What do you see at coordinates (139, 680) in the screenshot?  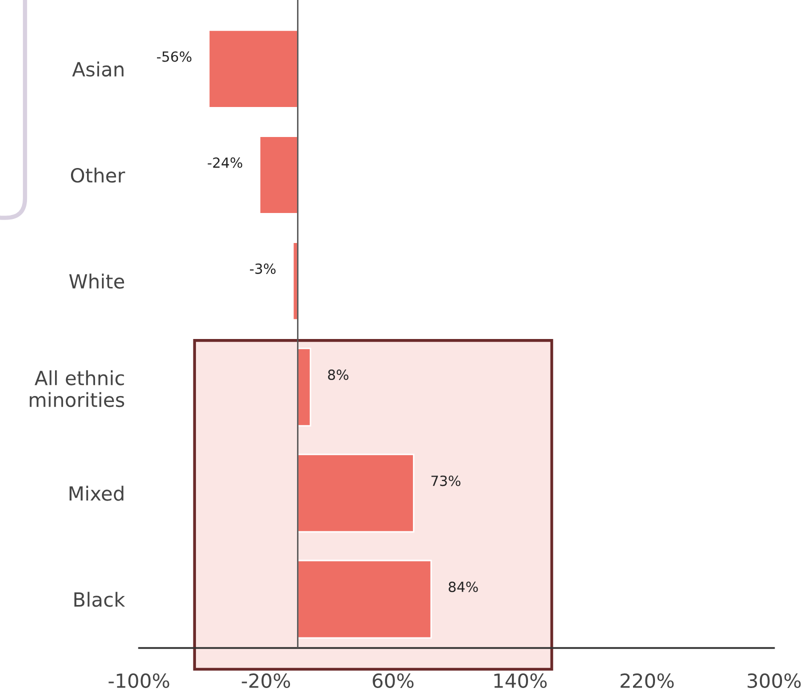 I see `x-tick-label: -100%` at bounding box center [139, 680].